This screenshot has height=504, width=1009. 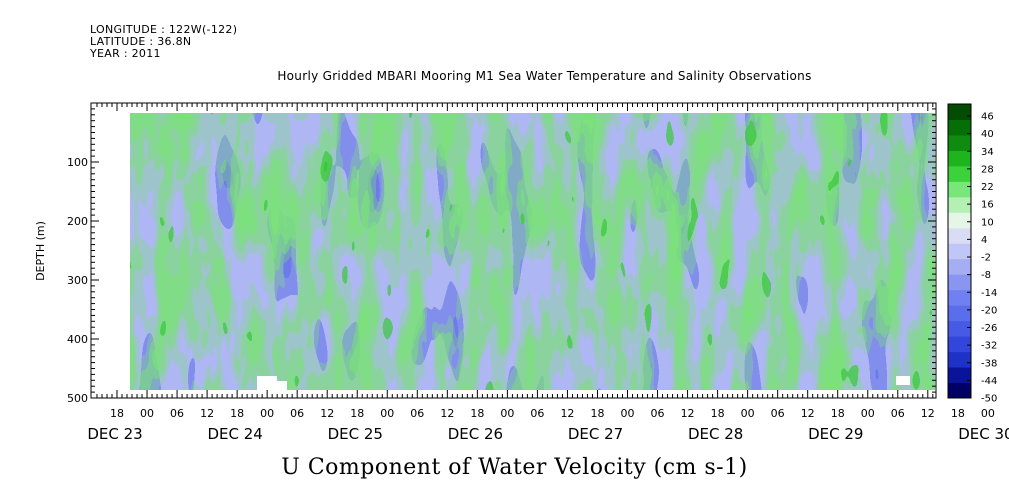 I want to click on y-tick-label: 500, so click(x=77, y=398).